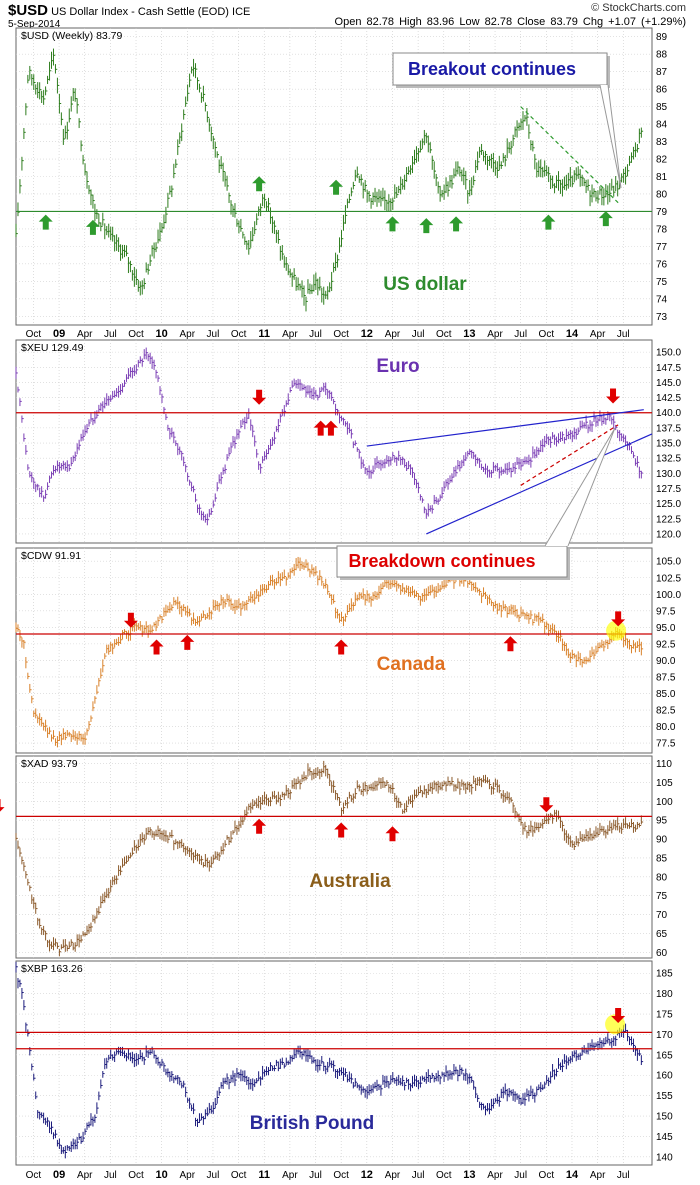 Image resolution: width=700 pixels, height=1185 pixels. What do you see at coordinates (49, 764) in the screenshot?
I see `panel-label: $XAD 93.79` at bounding box center [49, 764].